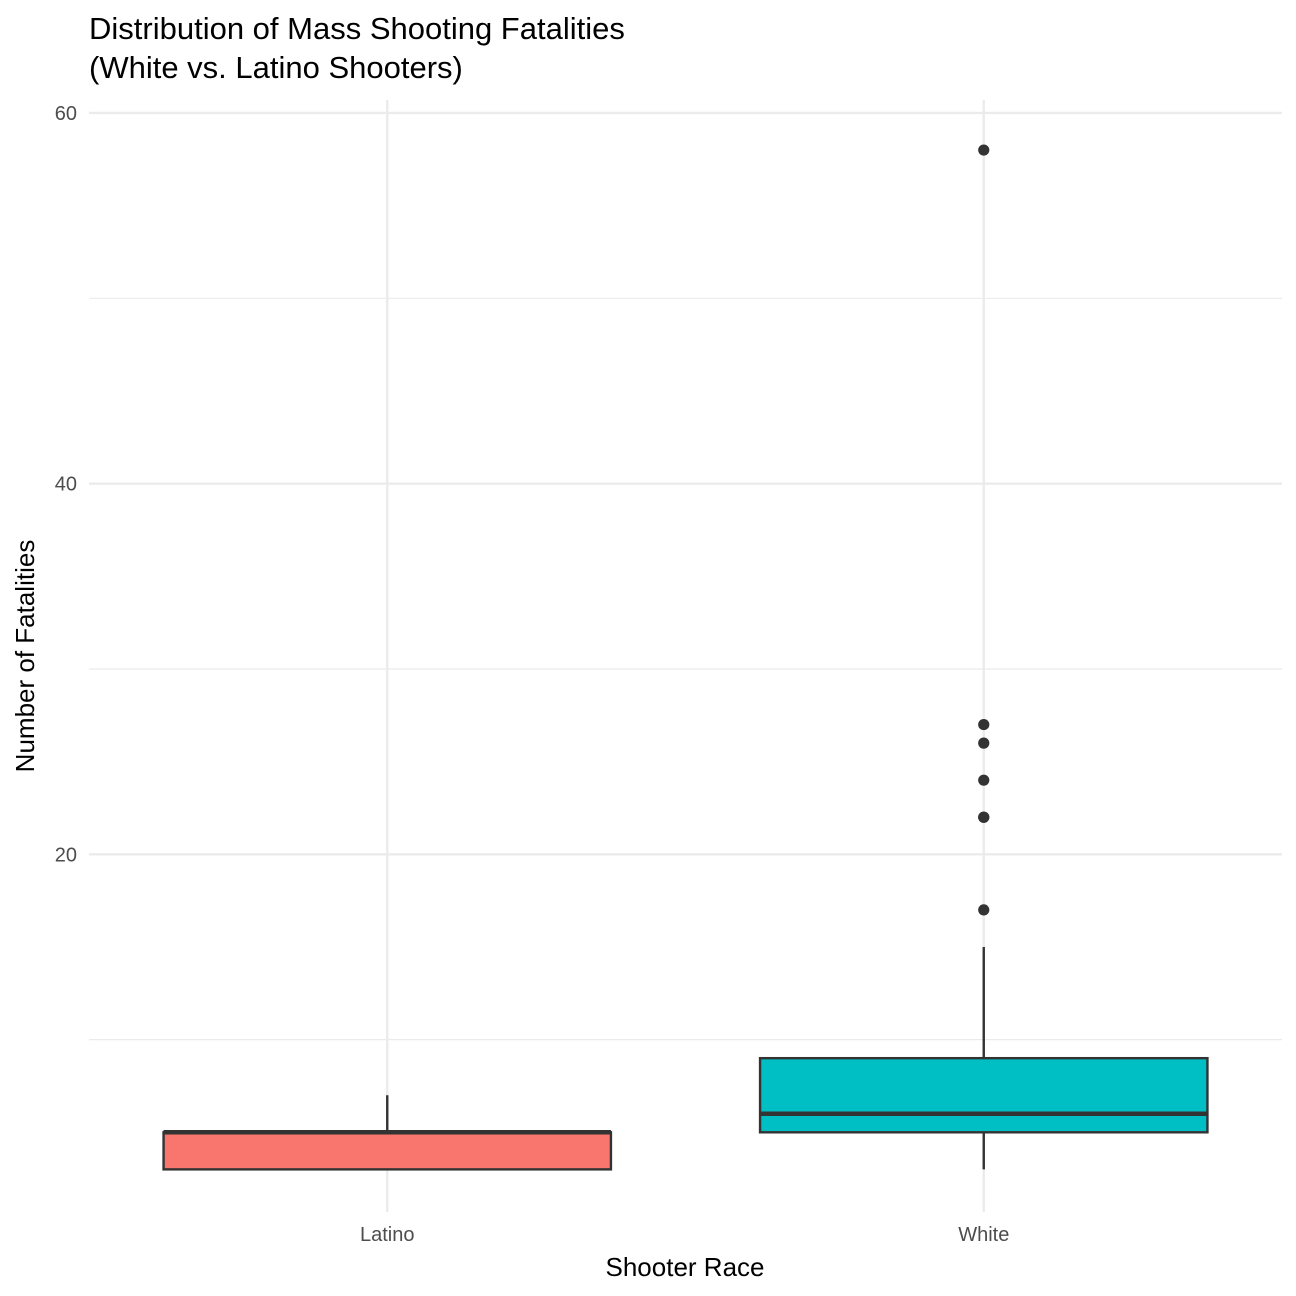  Describe the element at coordinates (276, 67) in the screenshot. I see `chart-title-line-2: (White vs. Latino Shooters)` at that location.